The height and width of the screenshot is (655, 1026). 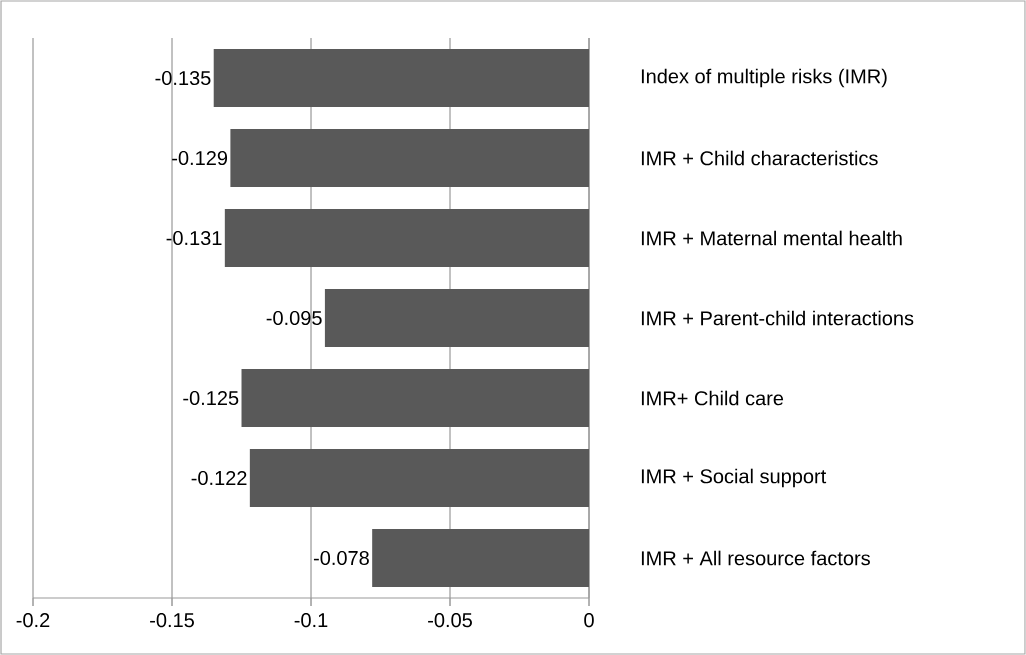 I want to click on x-tick-label: 0, so click(x=589, y=620).